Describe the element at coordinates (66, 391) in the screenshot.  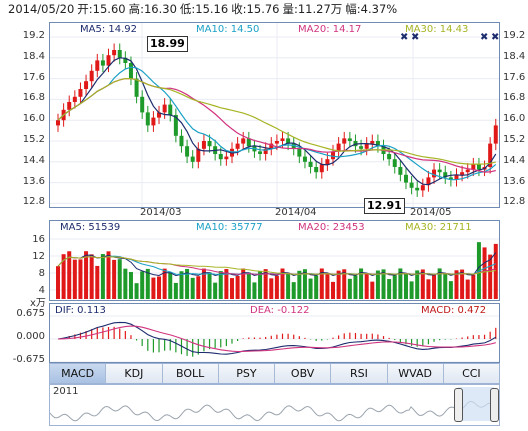
I see `navigator-year-label: 2011` at that location.